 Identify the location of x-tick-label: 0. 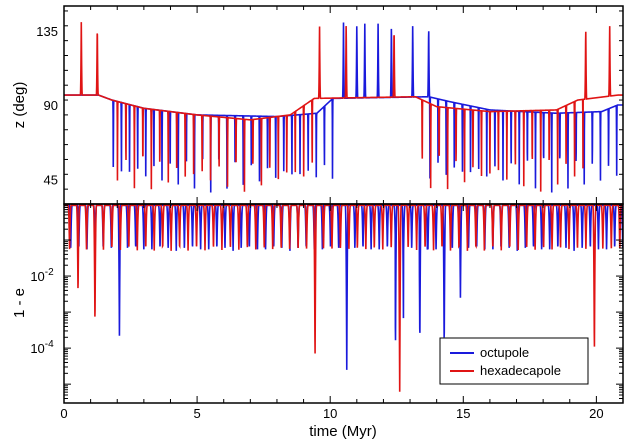
(63, 413).